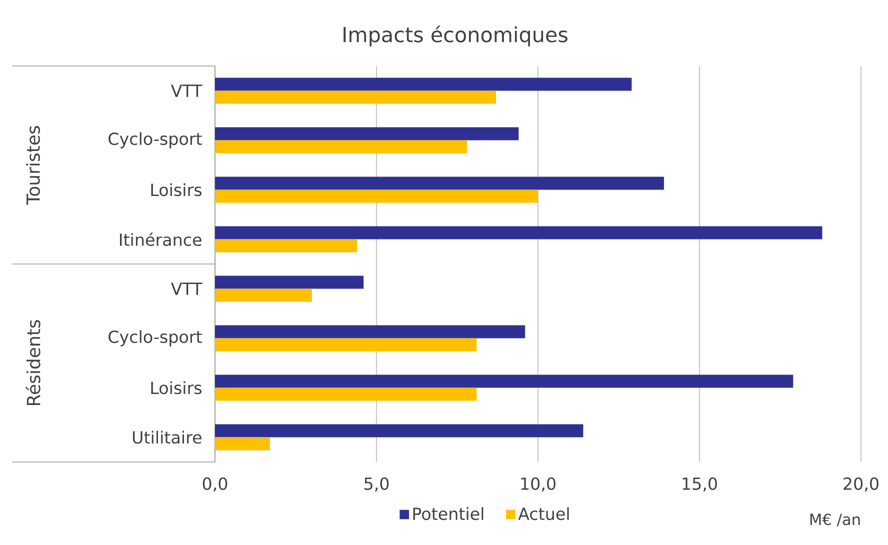 The width and height of the screenshot is (888, 545). I want to click on x-tick-label: 15,0, so click(699, 484).